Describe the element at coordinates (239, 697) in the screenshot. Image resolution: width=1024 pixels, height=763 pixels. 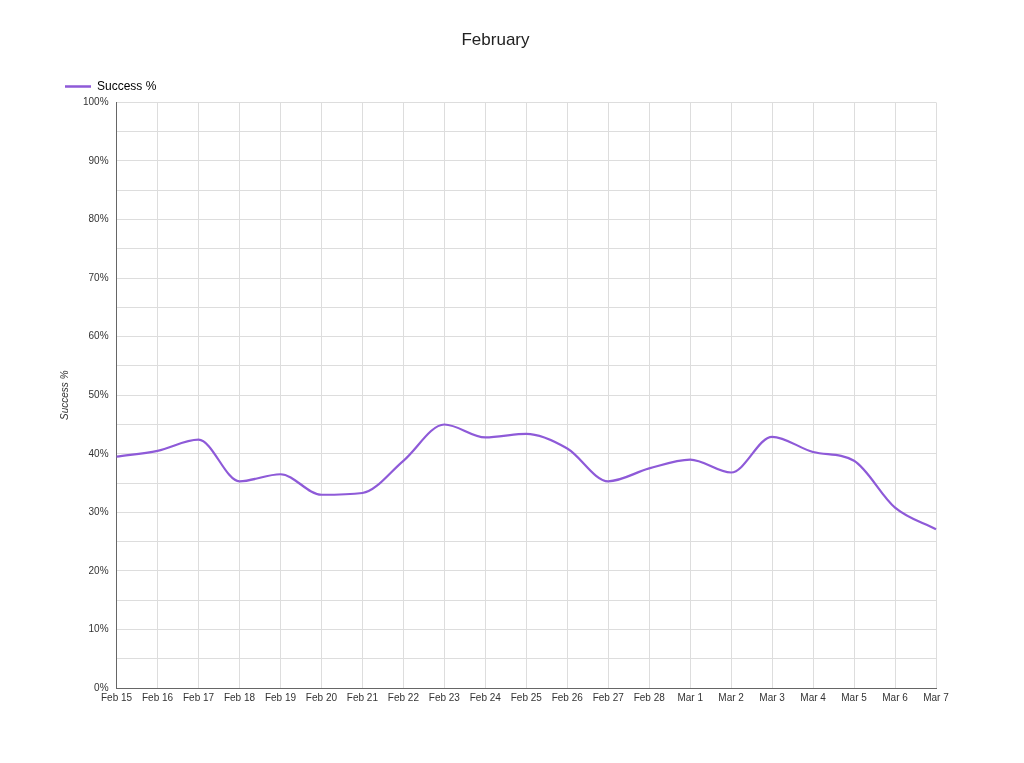
I see `x-tick-label: Feb 18` at that location.